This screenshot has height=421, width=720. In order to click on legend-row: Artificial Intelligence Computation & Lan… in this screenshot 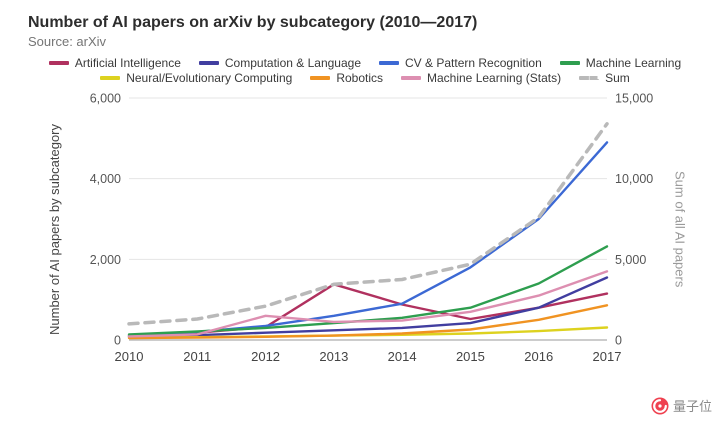, I will do `click(365, 63)`.